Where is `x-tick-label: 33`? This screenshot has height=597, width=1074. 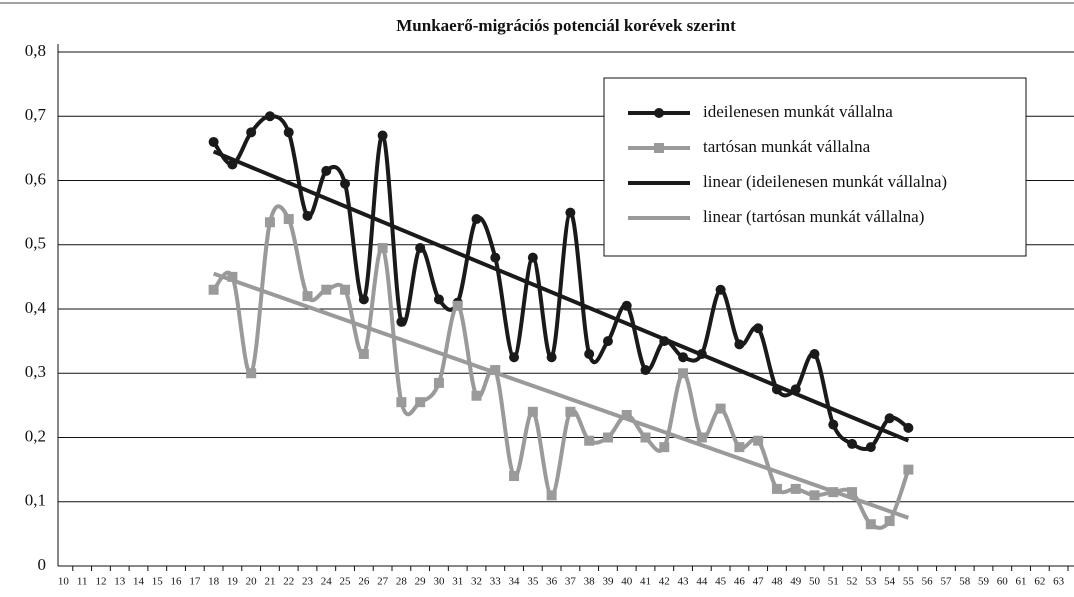 x-tick-label: 33 is located at coordinates (496, 582).